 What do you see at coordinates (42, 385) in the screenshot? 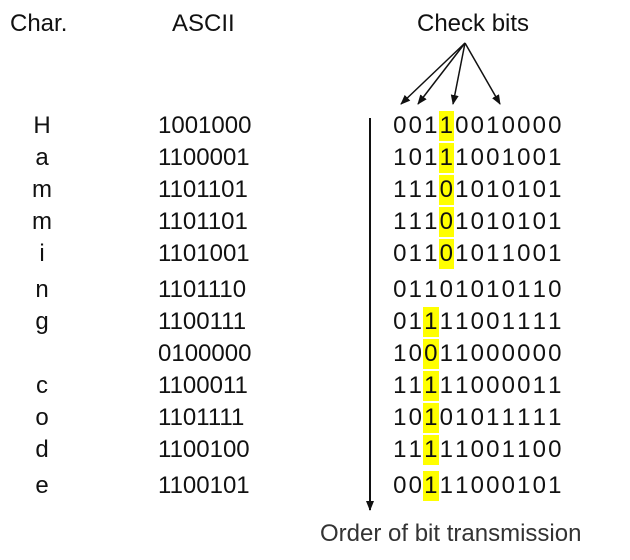
I see `char-cell: c` at bounding box center [42, 385].